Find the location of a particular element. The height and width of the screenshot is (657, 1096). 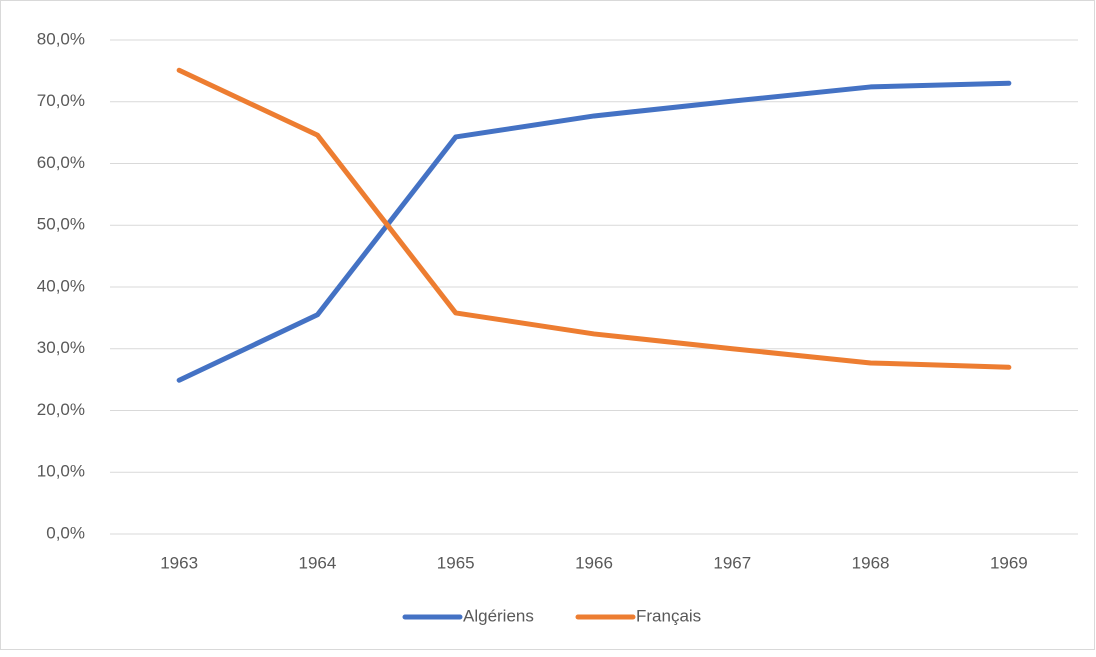

y-tick-label: 50,0% is located at coordinates (61, 224).